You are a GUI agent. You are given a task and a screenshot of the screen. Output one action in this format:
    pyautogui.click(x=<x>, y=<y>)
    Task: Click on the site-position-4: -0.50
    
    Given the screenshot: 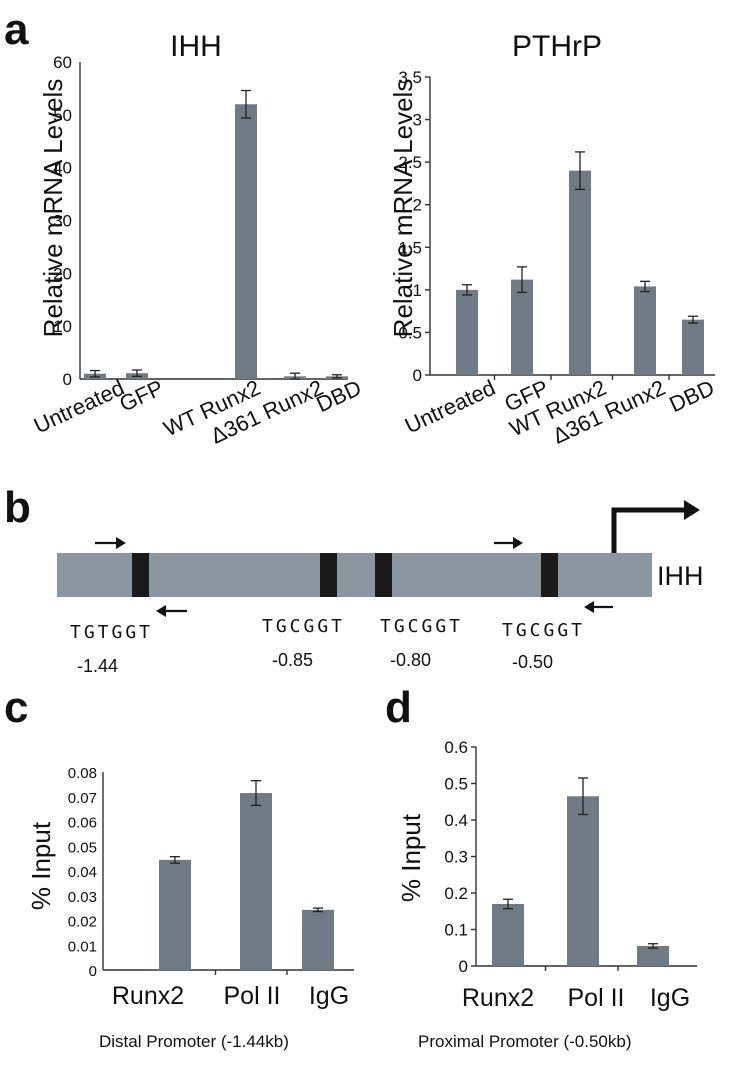 What is the action you would take?
    pyautogui.click(x=532, y=662)
    